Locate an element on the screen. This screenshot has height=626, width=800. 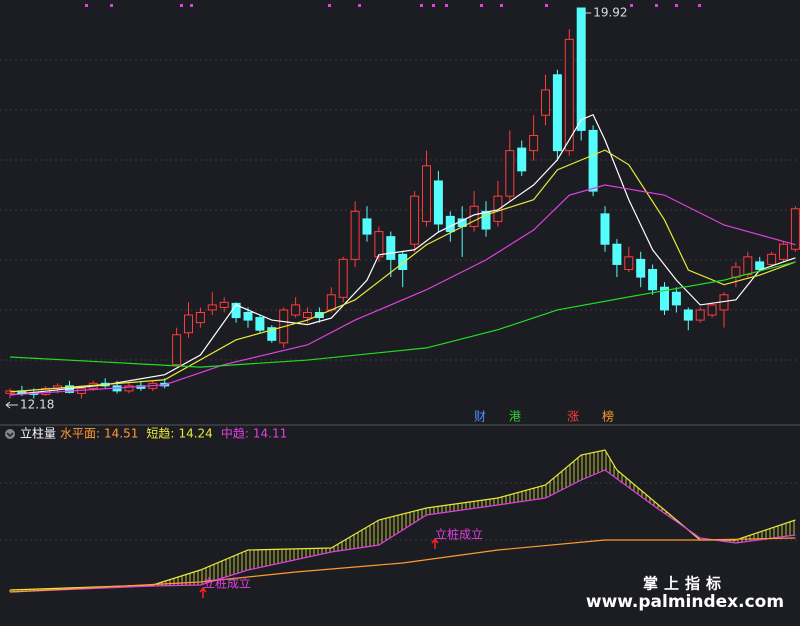
collapse-icon is located at coordinates (10, 434).